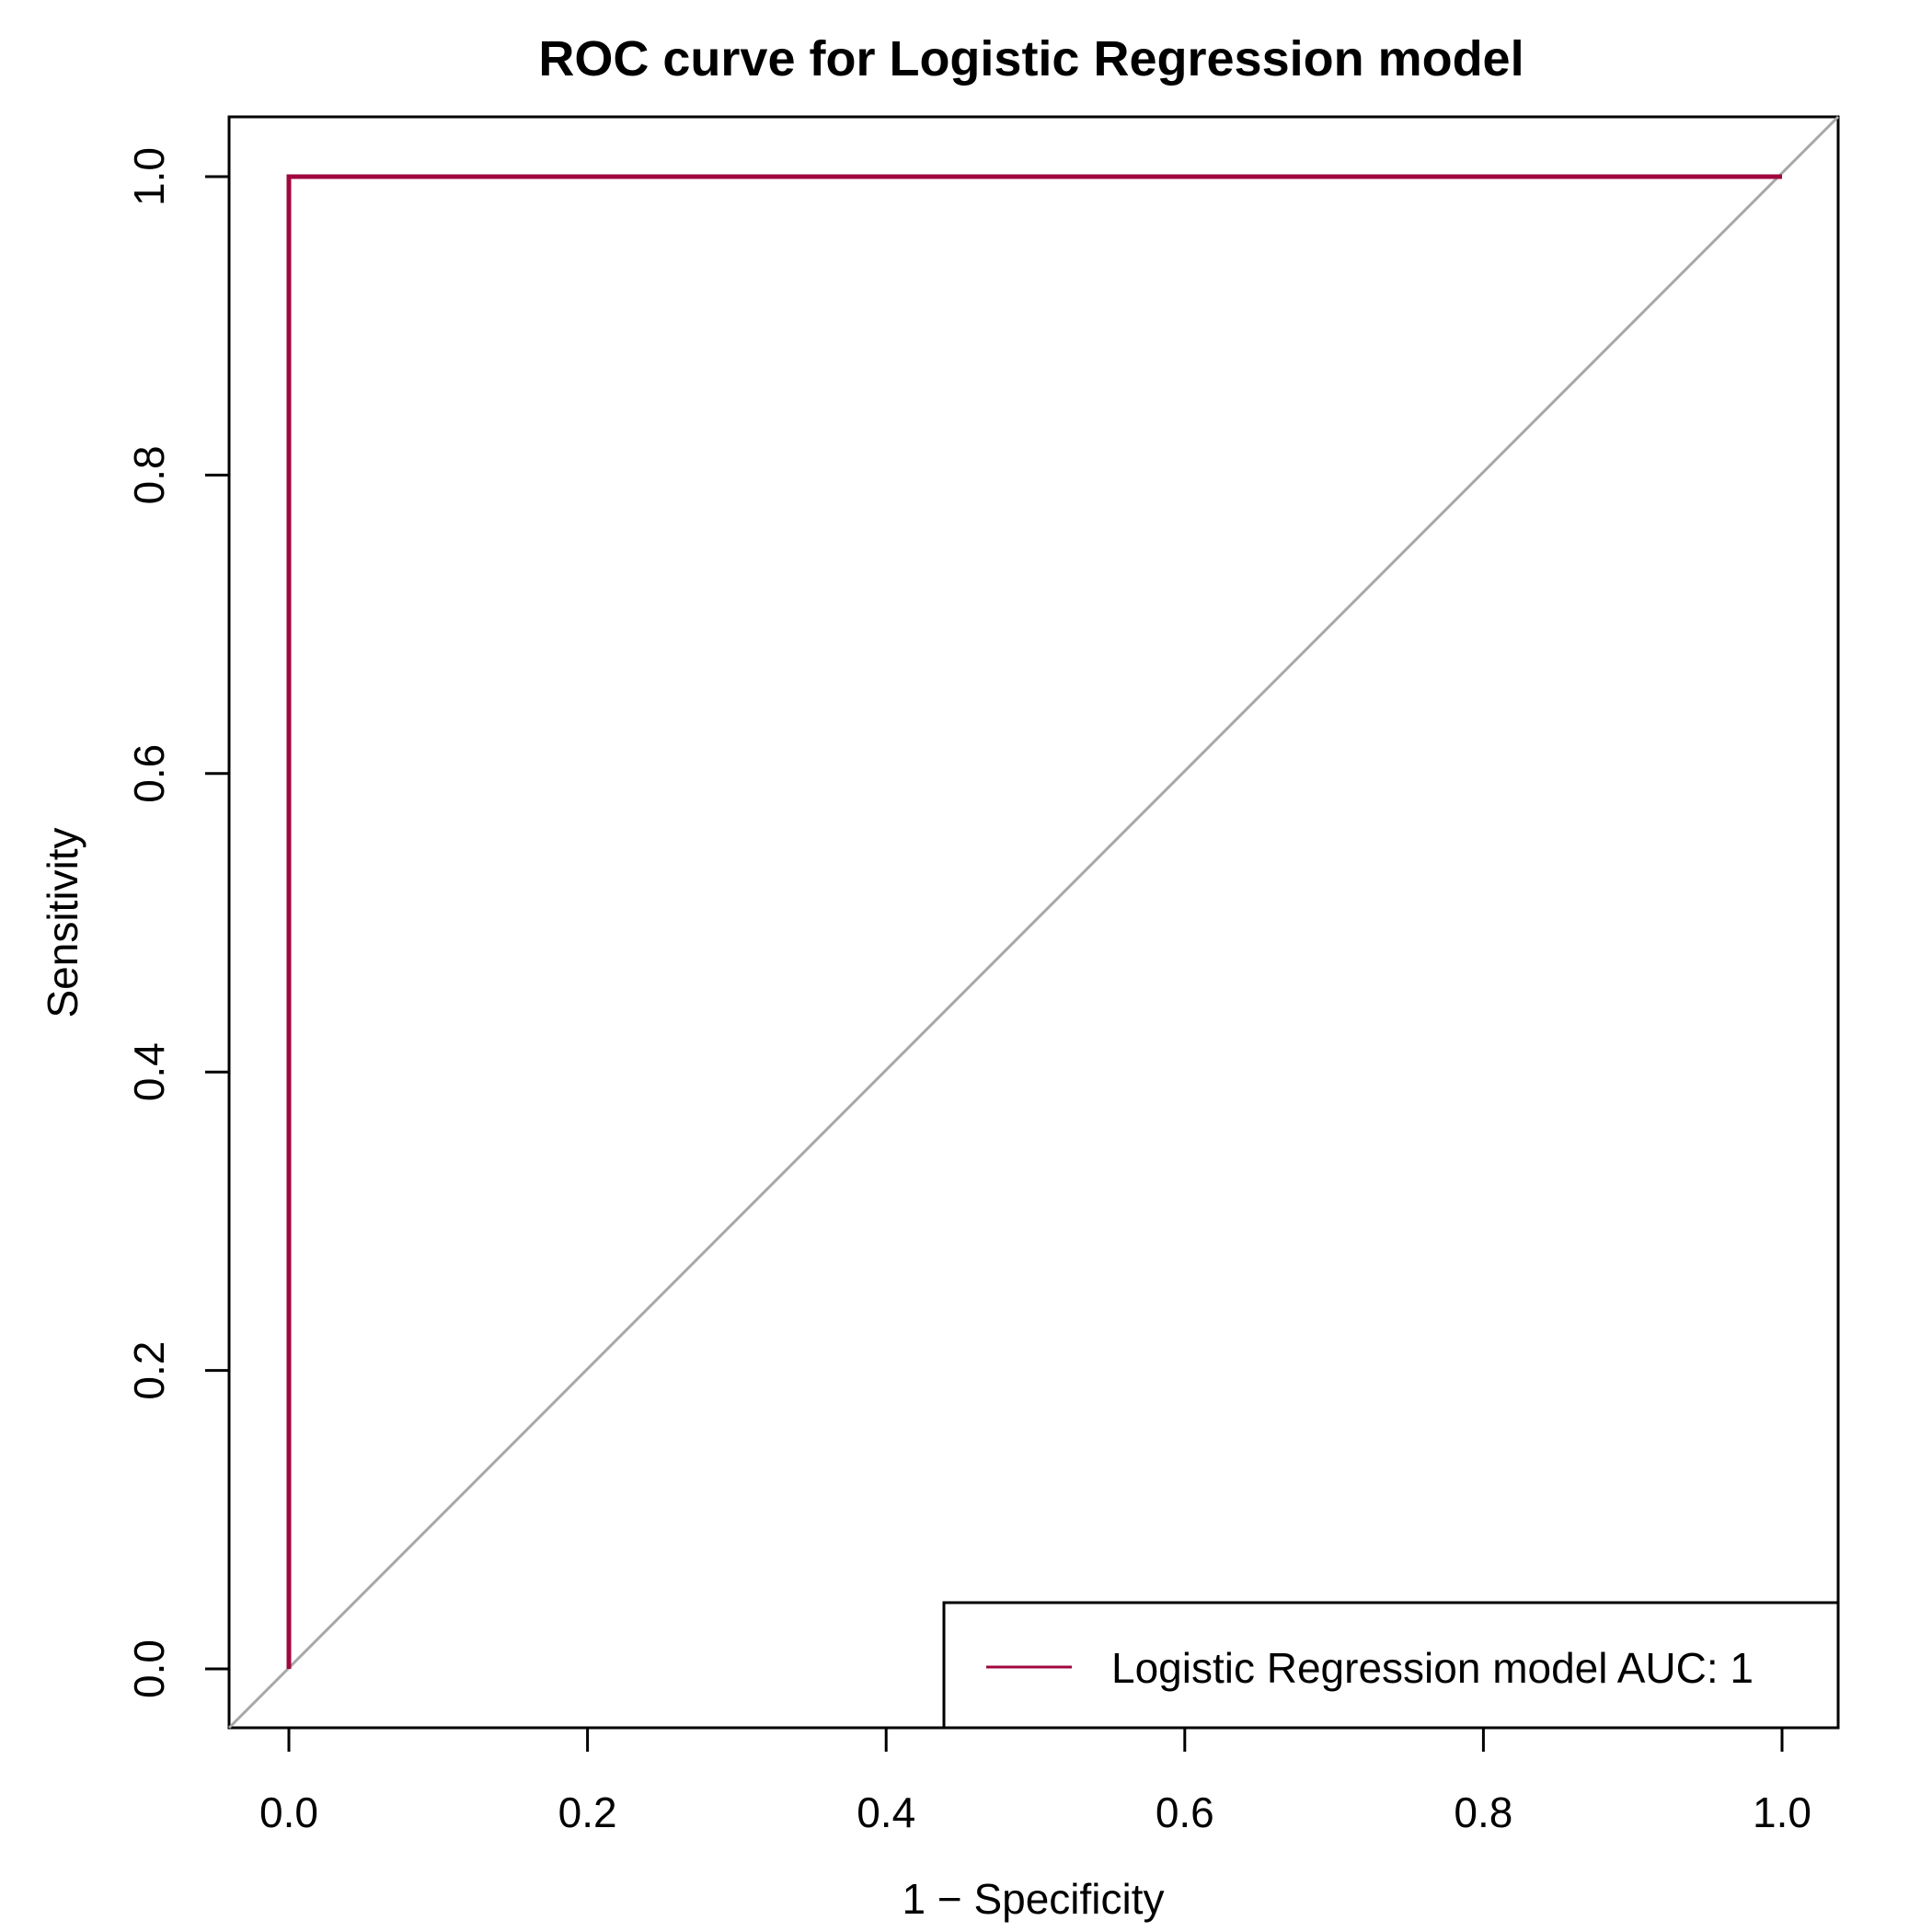  What do you see at coordinates (149, 773) in the screenshot?
I see `y-tick-label: 0.6` at bounding box center [149, 773].